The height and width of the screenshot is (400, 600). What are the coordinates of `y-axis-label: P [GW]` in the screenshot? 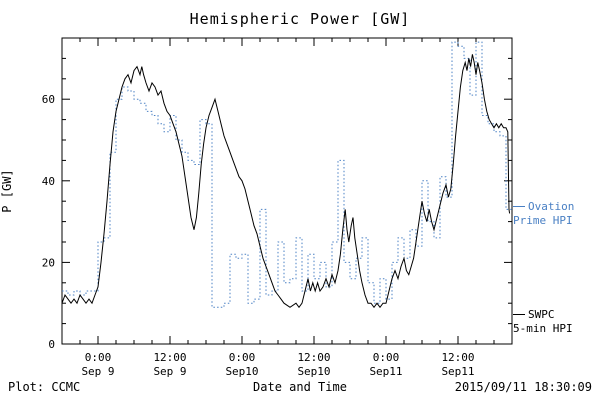 It's located at (7, 191).